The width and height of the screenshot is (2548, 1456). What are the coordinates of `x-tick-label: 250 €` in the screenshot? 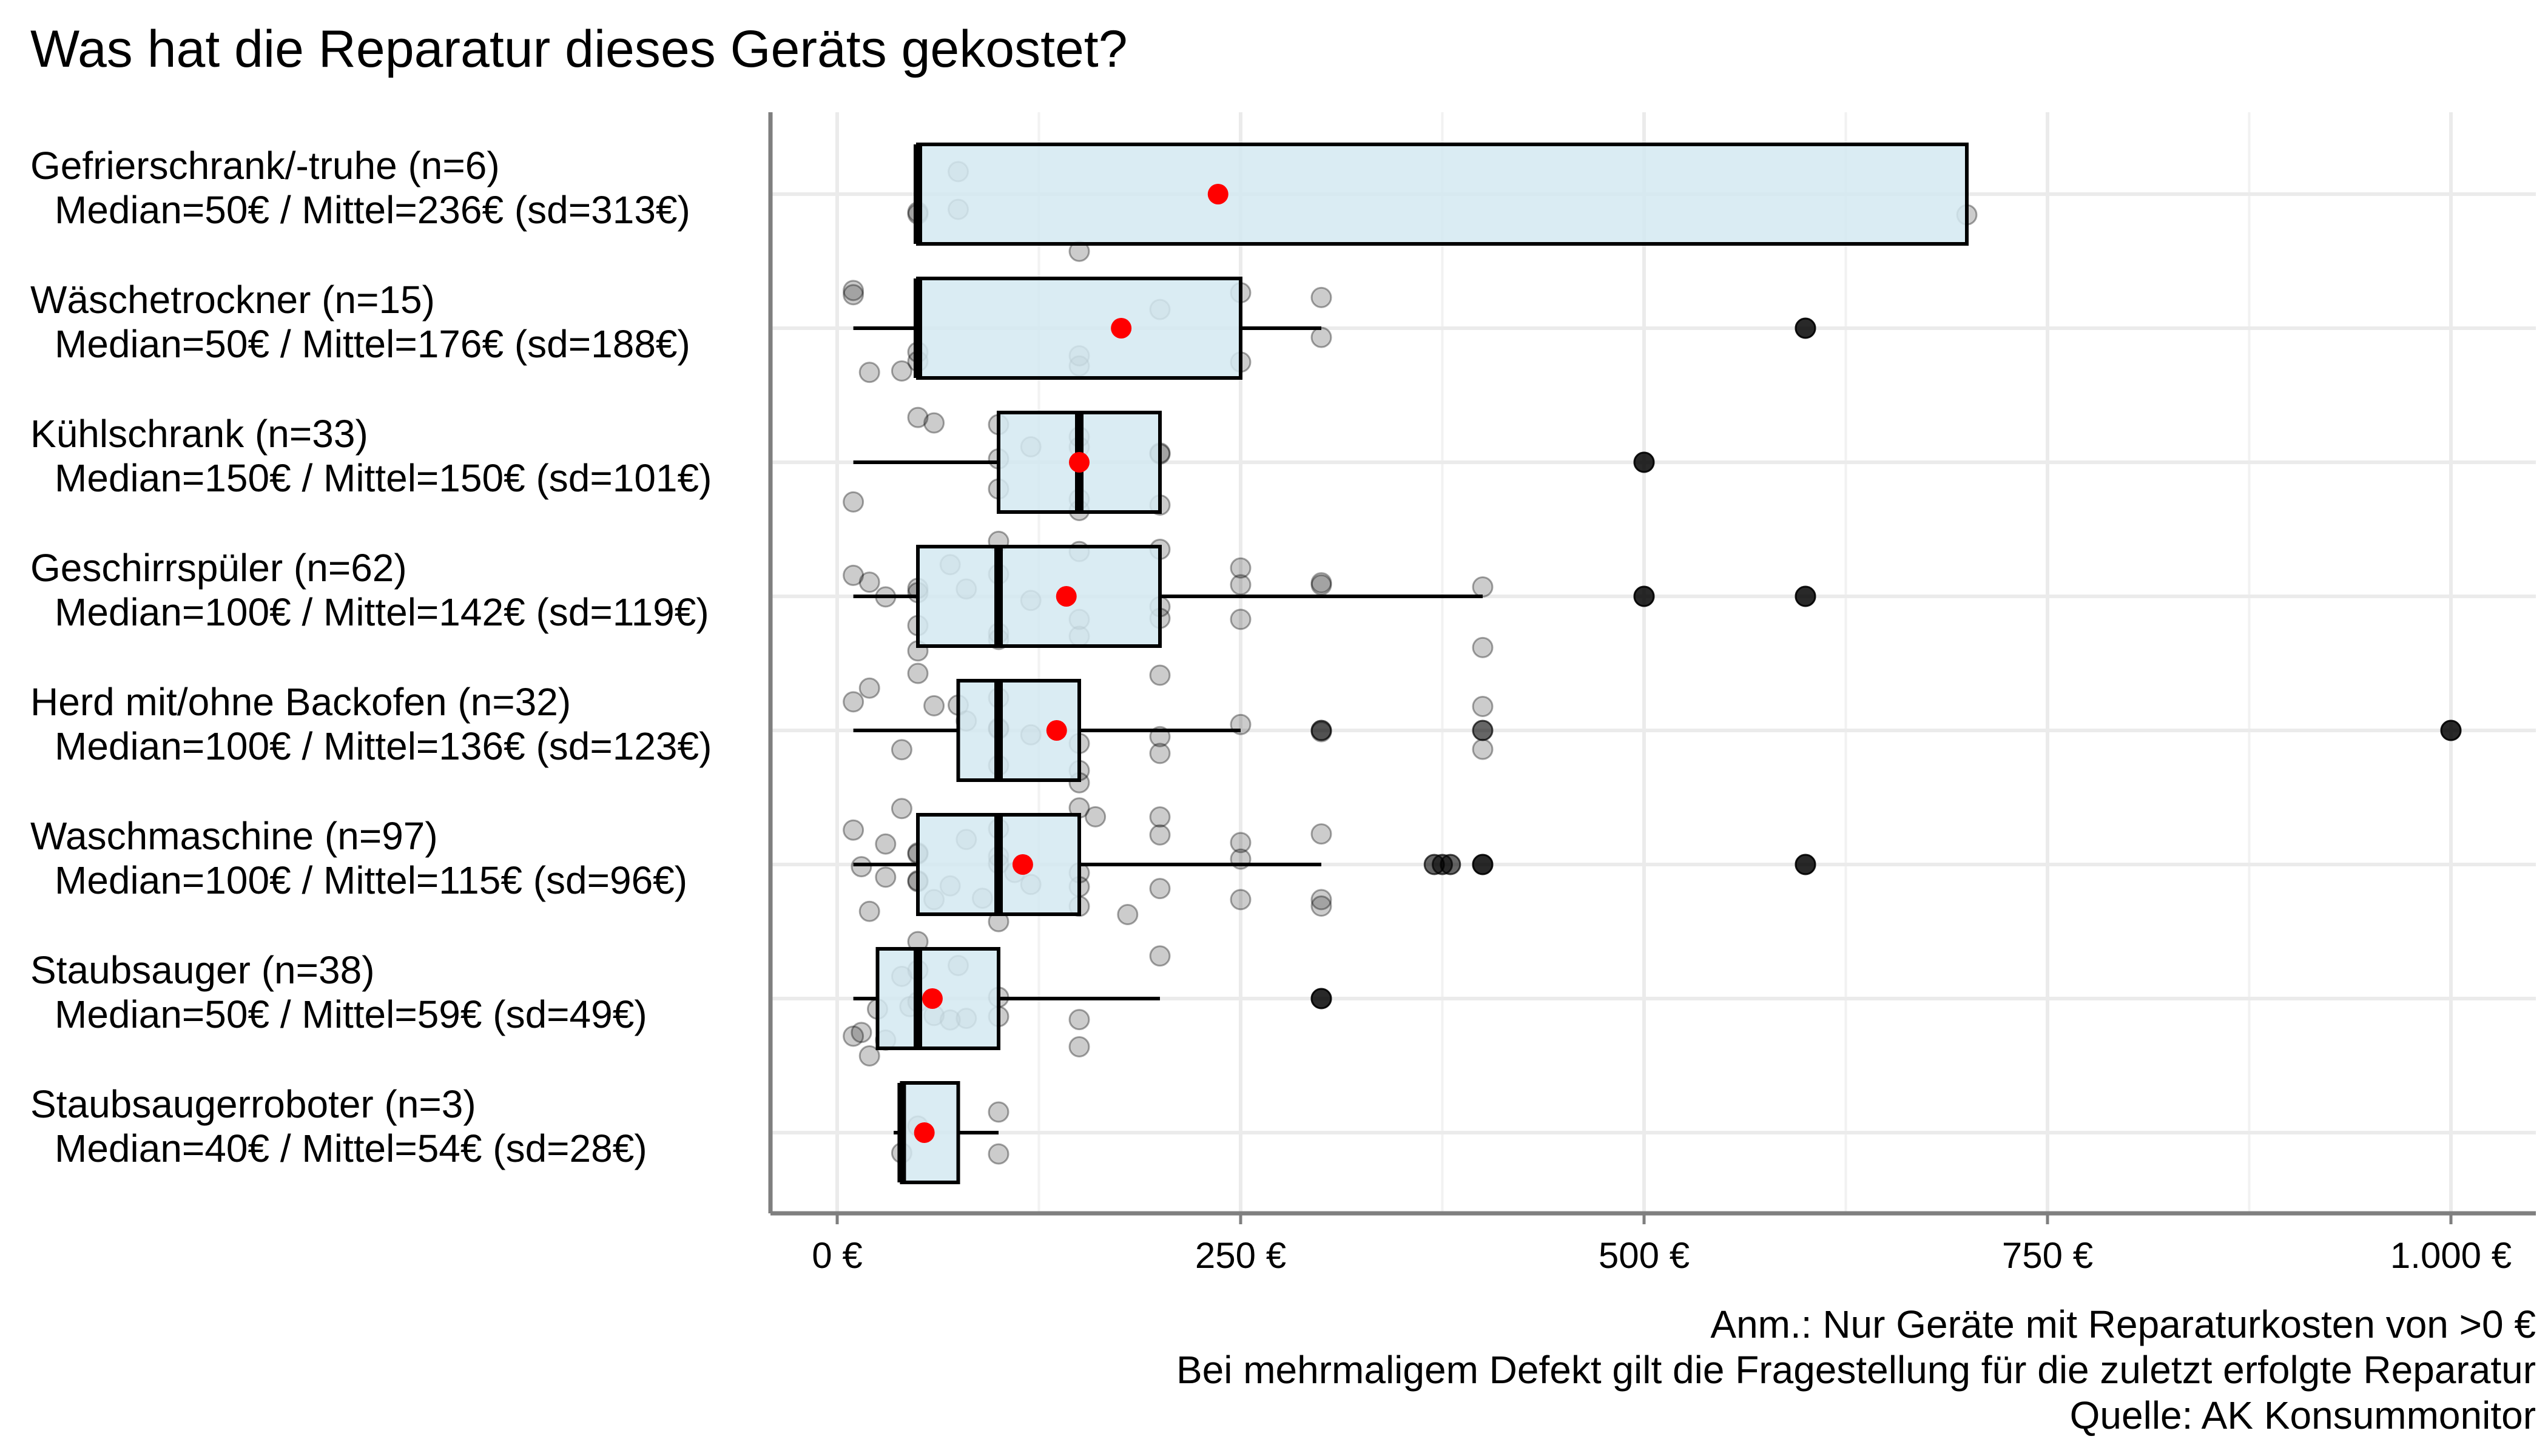 It's located at (1240, 1255).